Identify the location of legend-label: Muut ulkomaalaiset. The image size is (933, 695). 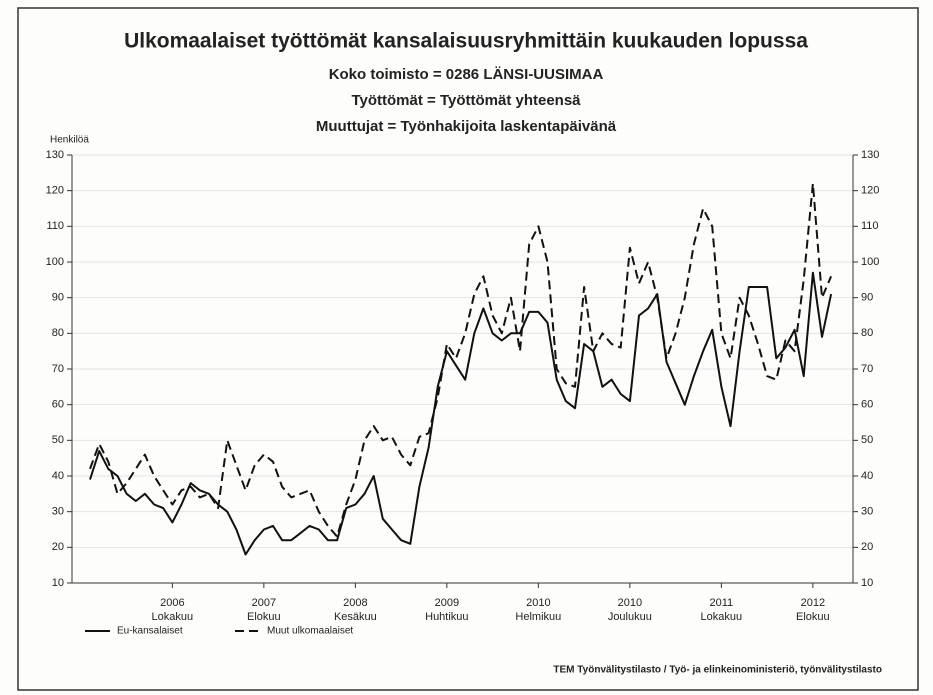
(310, 631).